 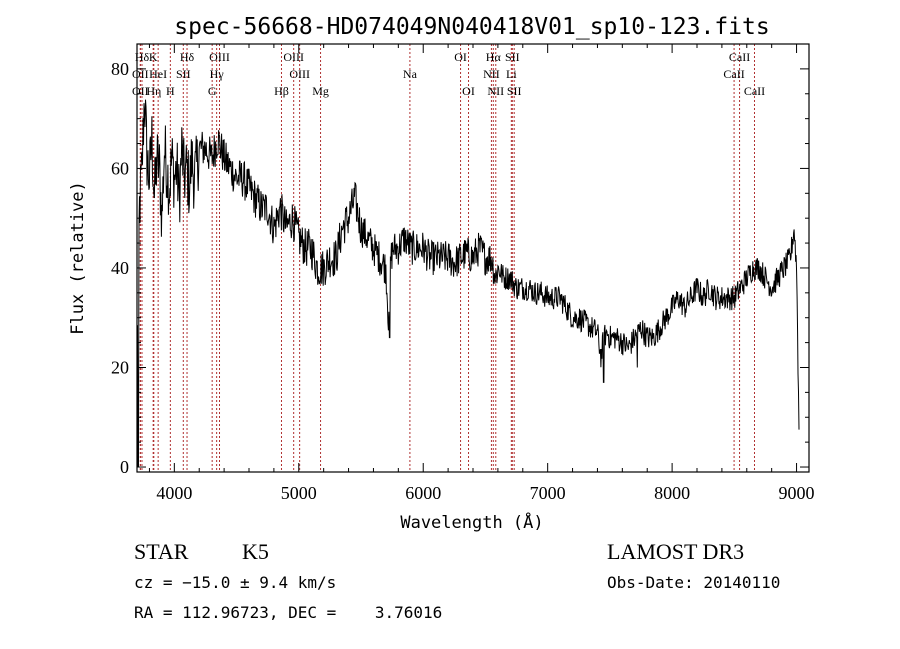 What do you see at coordinates (797, 493) in the screenshot?
I see `x-tick-label: 9000` at bounding box center [797, 493].